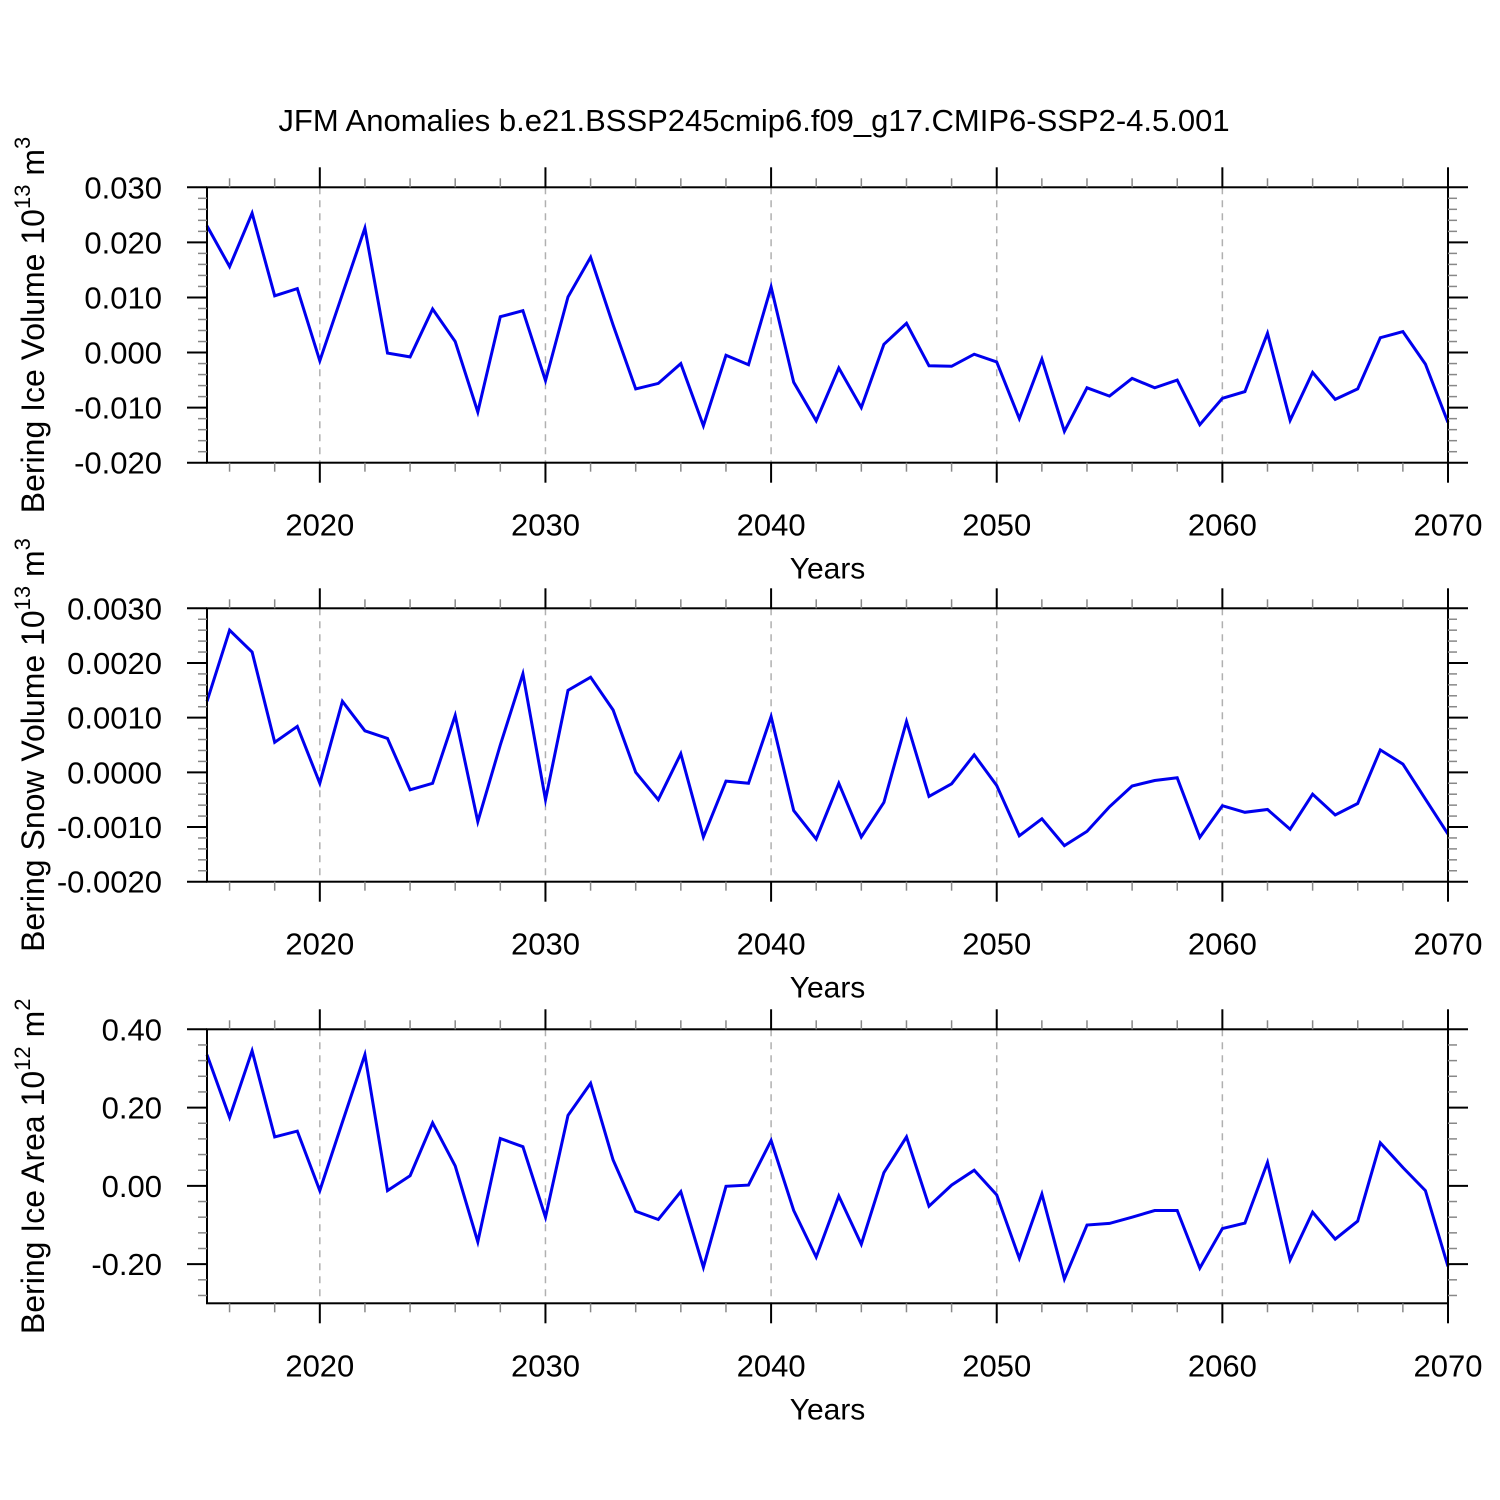 The width and height of the screenshot is (1500, 1500). Describe the element at coordinates (109, 827) in the screenshot. I see `y-tick-label: -0.0010` at that location.